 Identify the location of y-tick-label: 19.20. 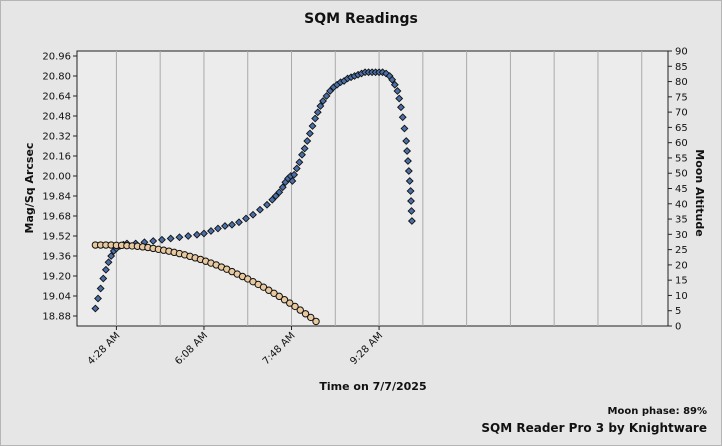
(56, 277).